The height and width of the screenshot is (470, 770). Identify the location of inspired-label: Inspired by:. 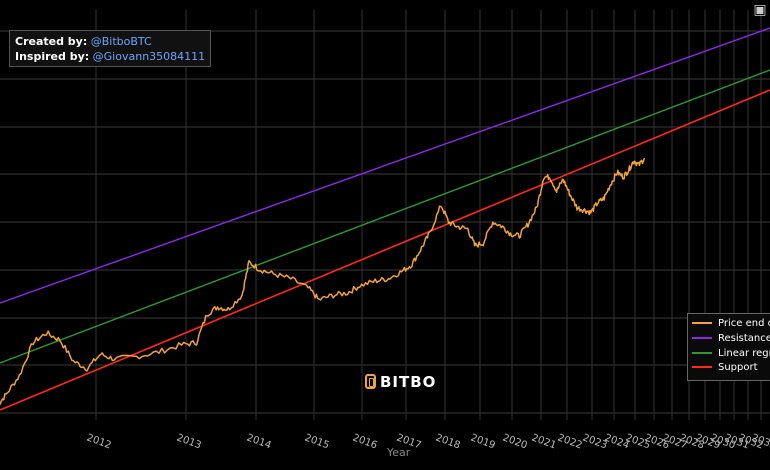
(52, 56).